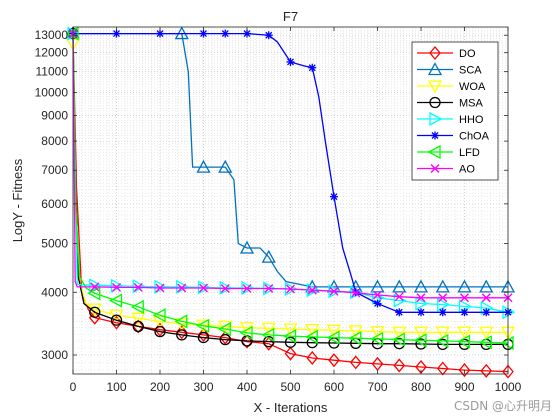 The image size is (560, 420). I want to click on x-tick-label: 500, so click(290, 387).